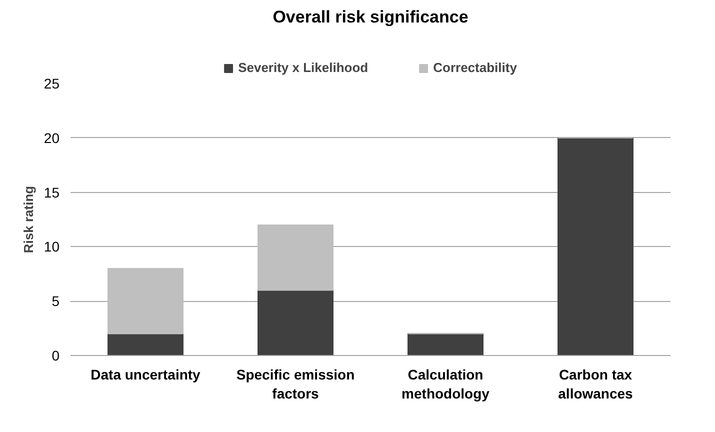 The width and height of the screenshot is (715, 432). I want to click on x-tick-label: Carbon tax allowances, so click(596, 384).